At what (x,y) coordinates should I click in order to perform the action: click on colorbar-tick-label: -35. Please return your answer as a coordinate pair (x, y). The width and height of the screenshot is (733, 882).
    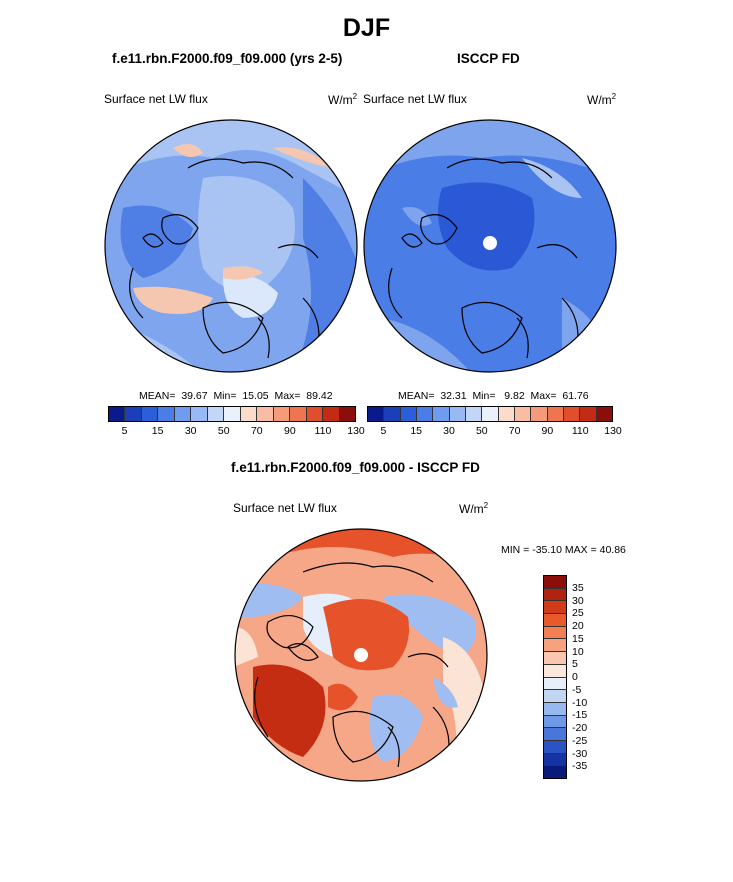
    Looking at the image, I should click on (580, 766).